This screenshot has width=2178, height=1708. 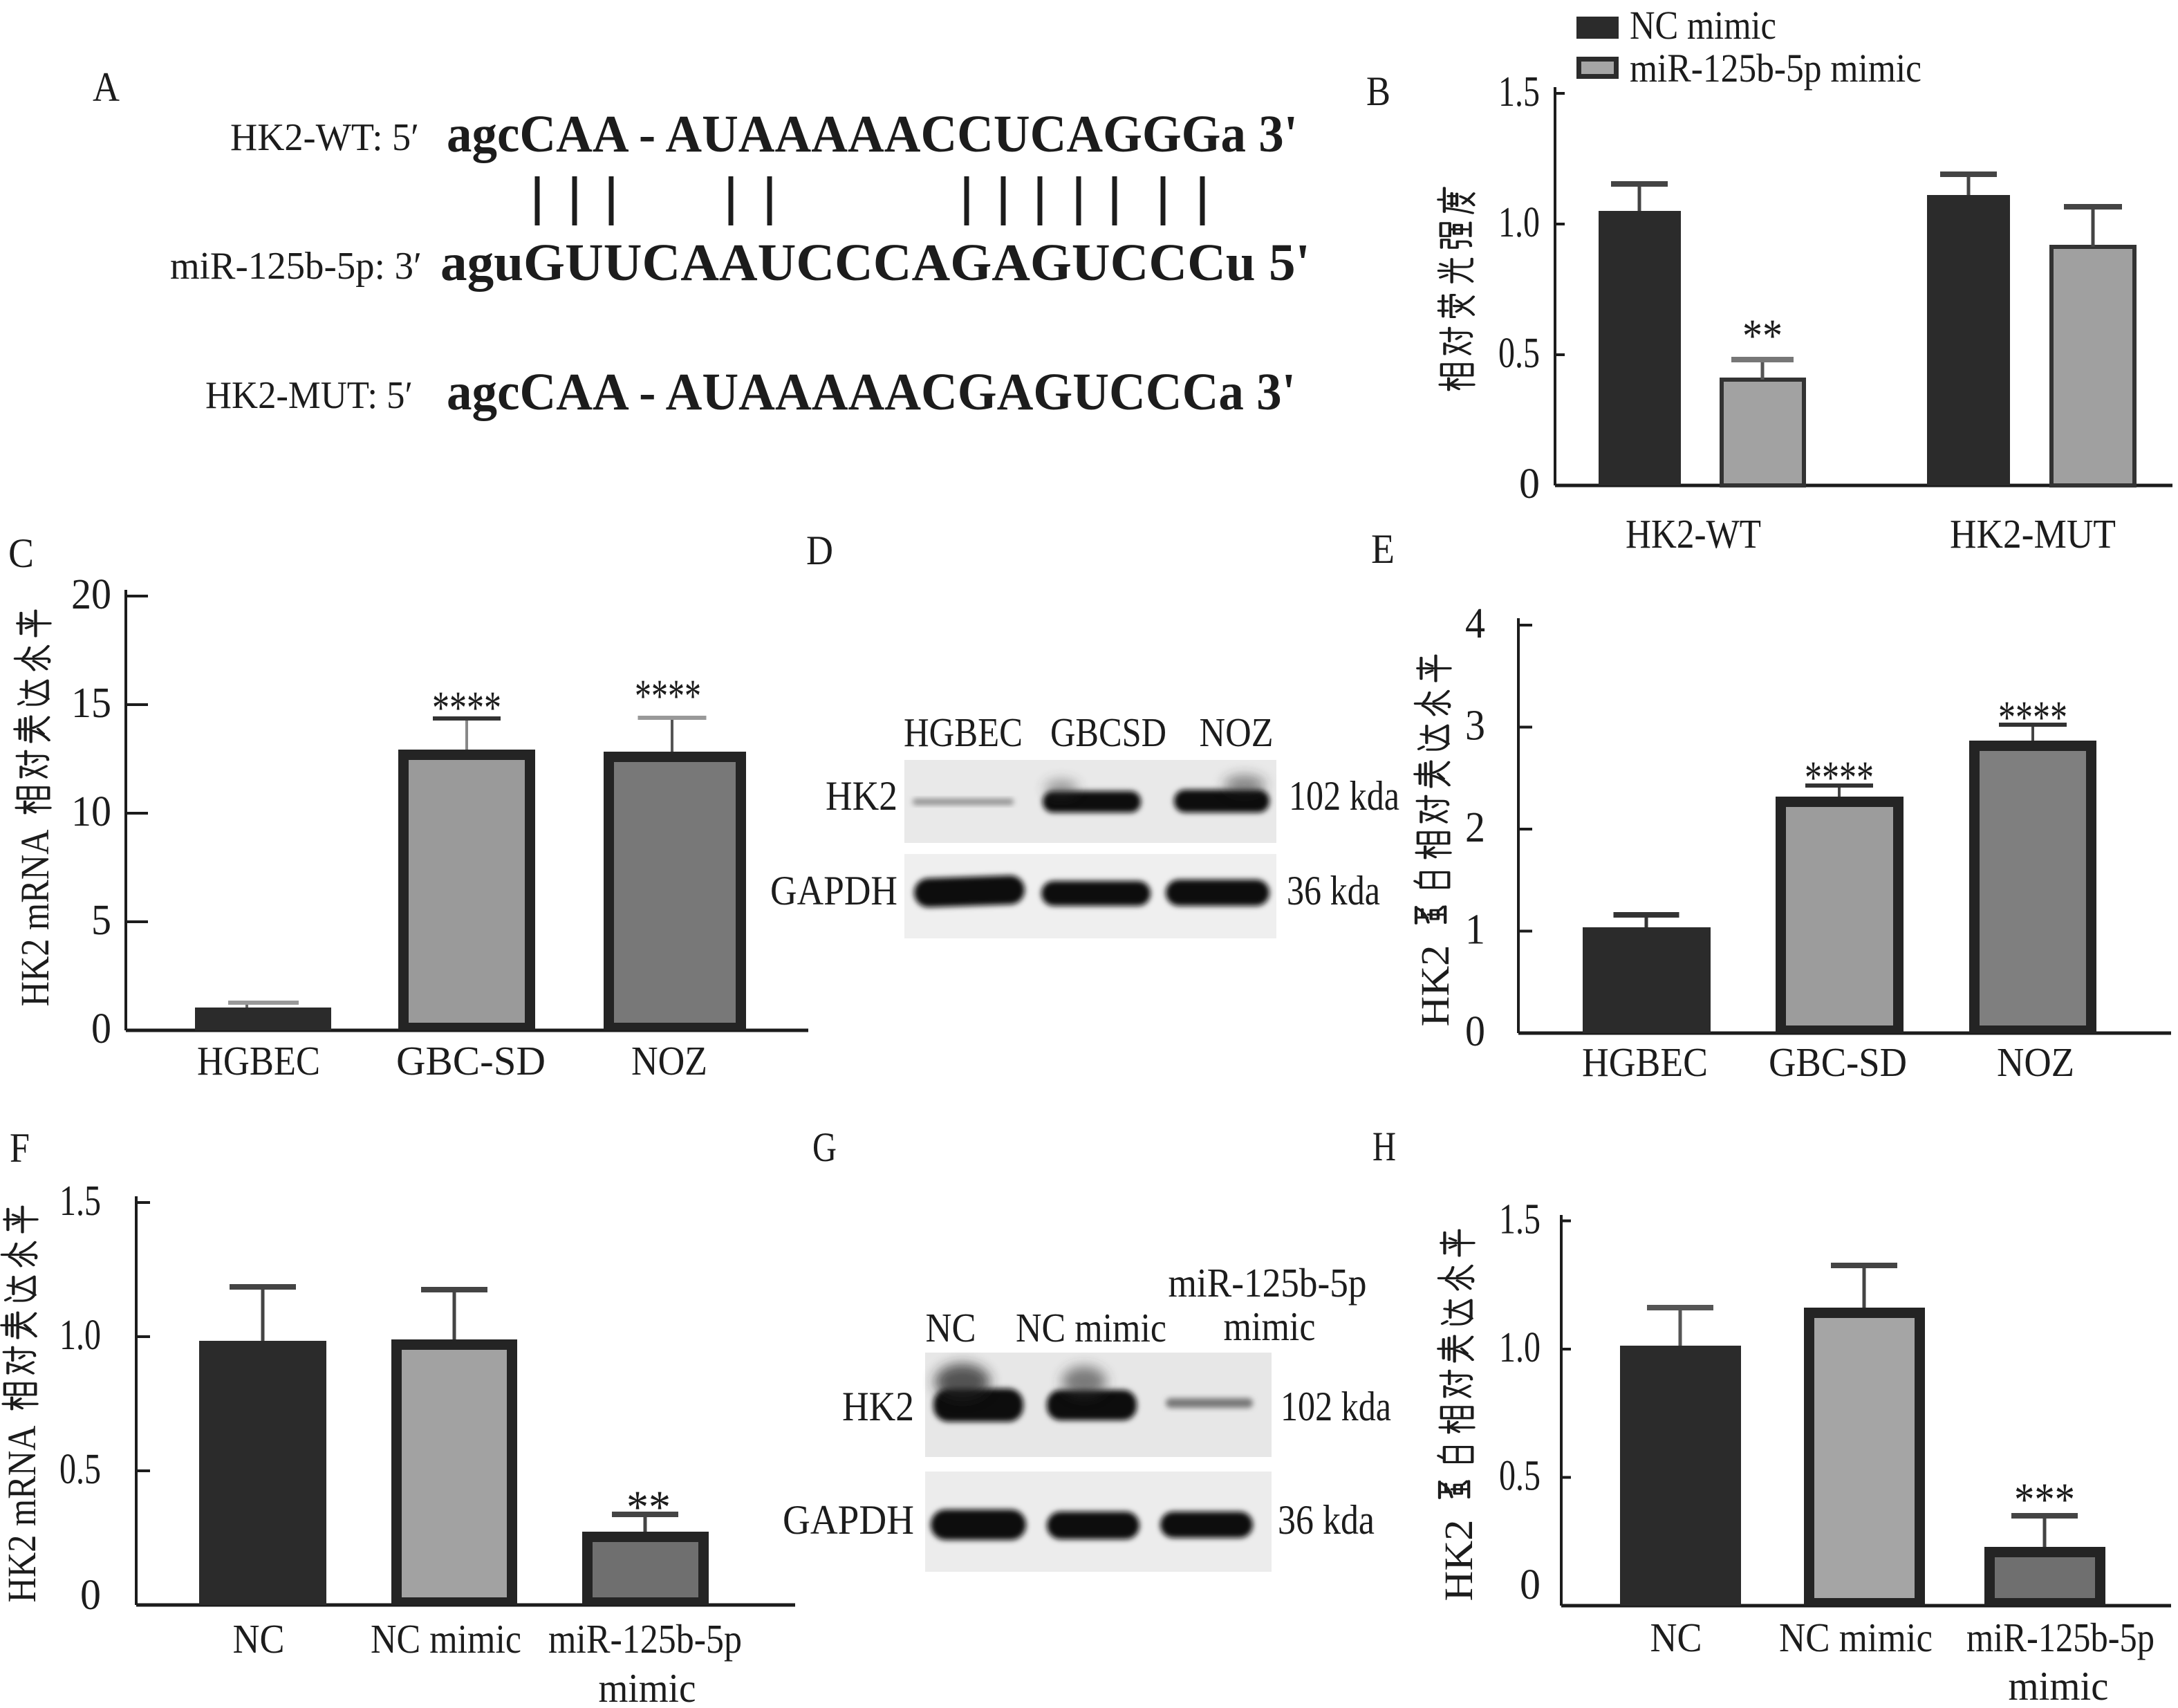 What do you see at coordinates (91, 594) in the screenshot?
I see `svg-text: 20` at bounding box center [91, 594].